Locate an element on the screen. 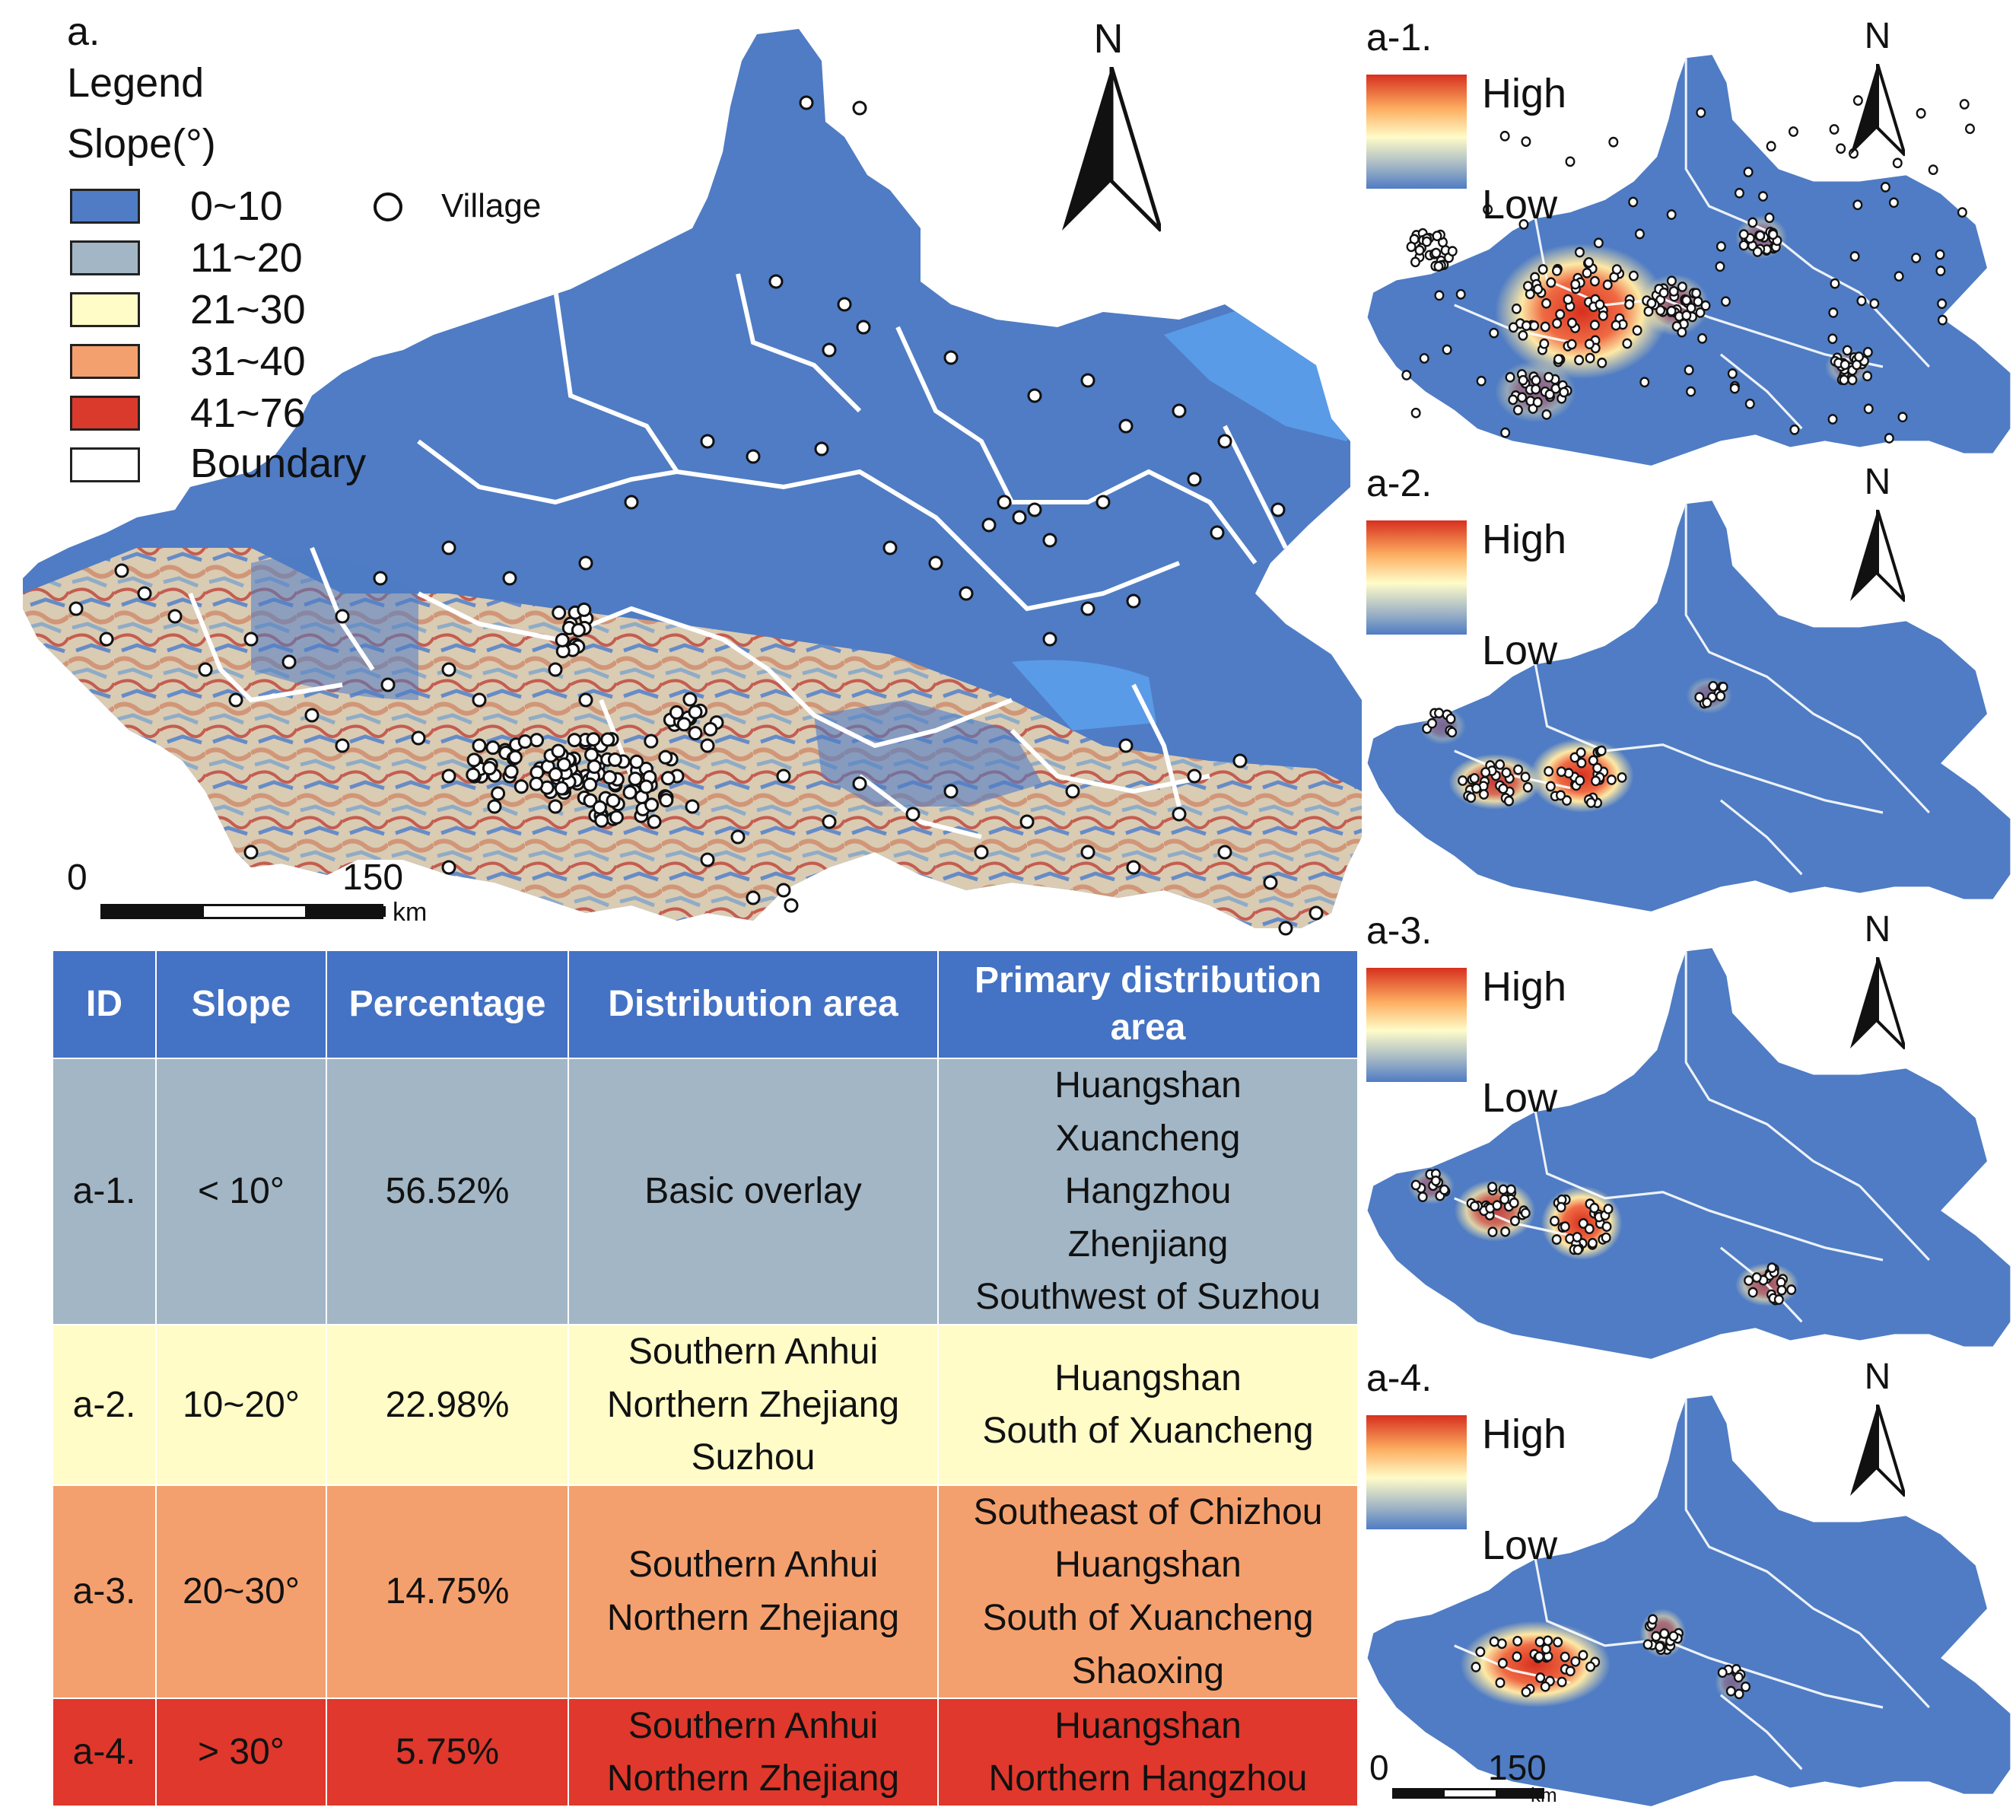 This screenshot has width=2016, height=1820. cell-percentage: 14.75% is located at coordinates (447, 1592).